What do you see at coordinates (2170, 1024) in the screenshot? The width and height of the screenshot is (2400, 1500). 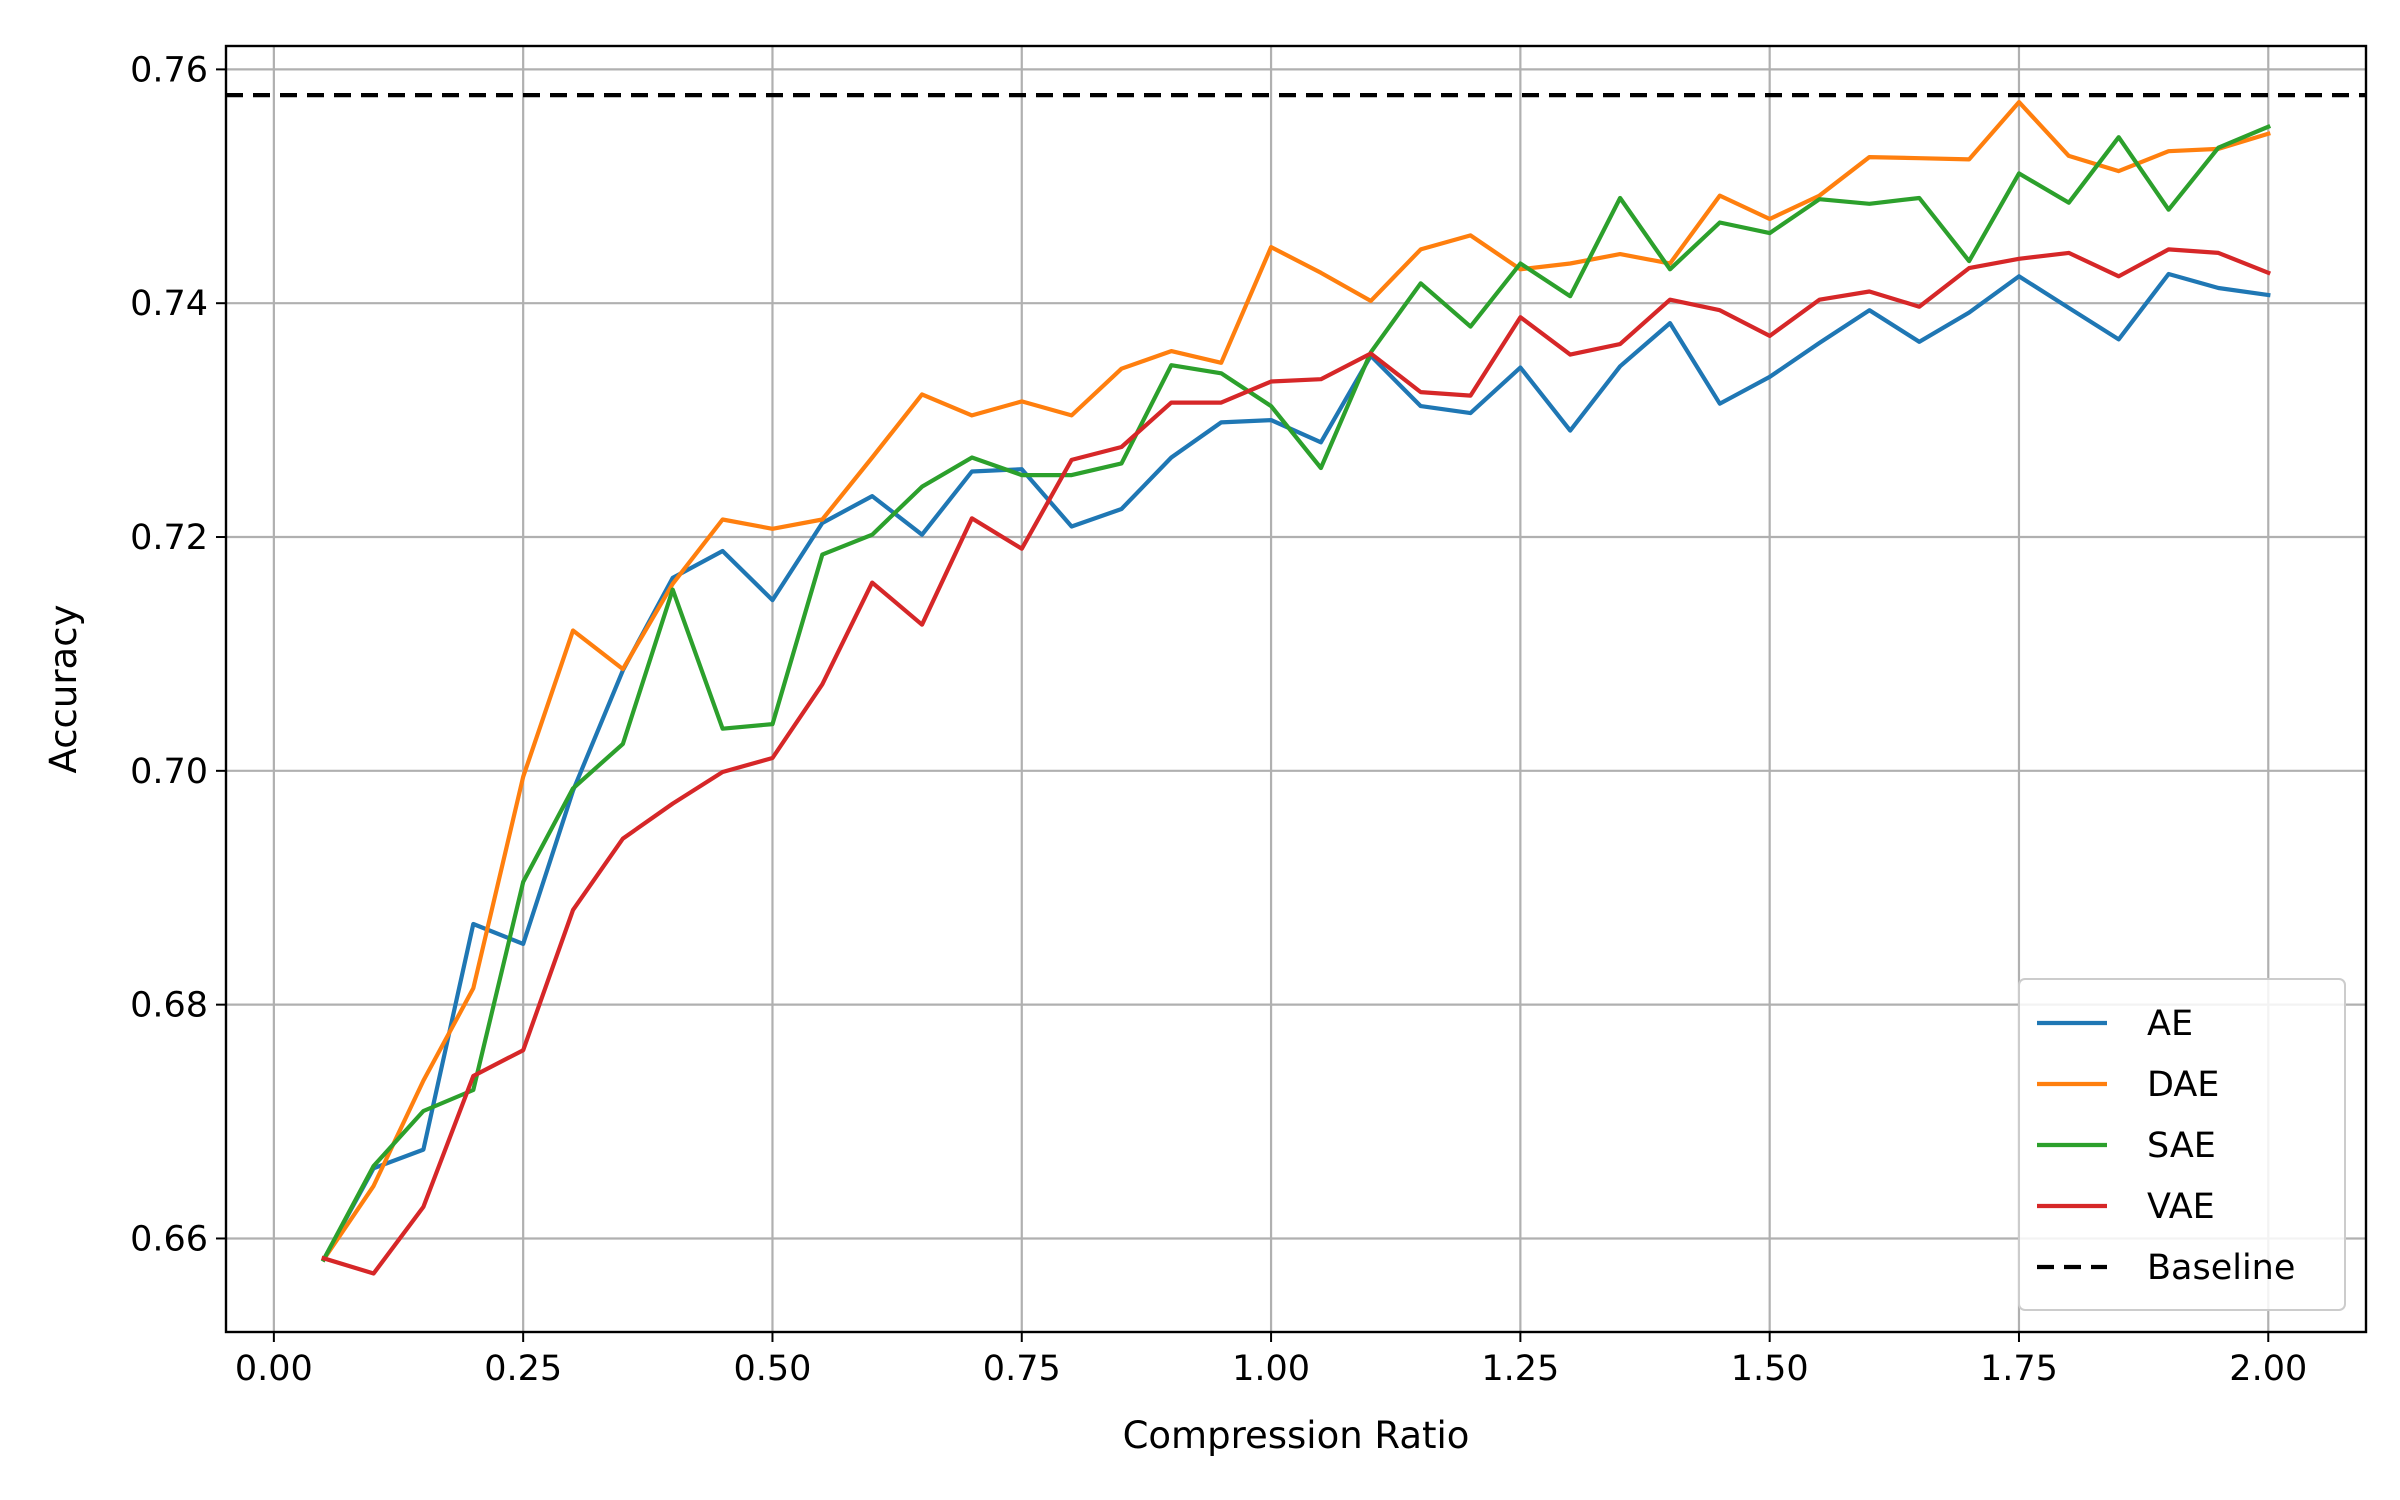 I see `legend-label-ae: AE` at bounding box center [2170, 1024].